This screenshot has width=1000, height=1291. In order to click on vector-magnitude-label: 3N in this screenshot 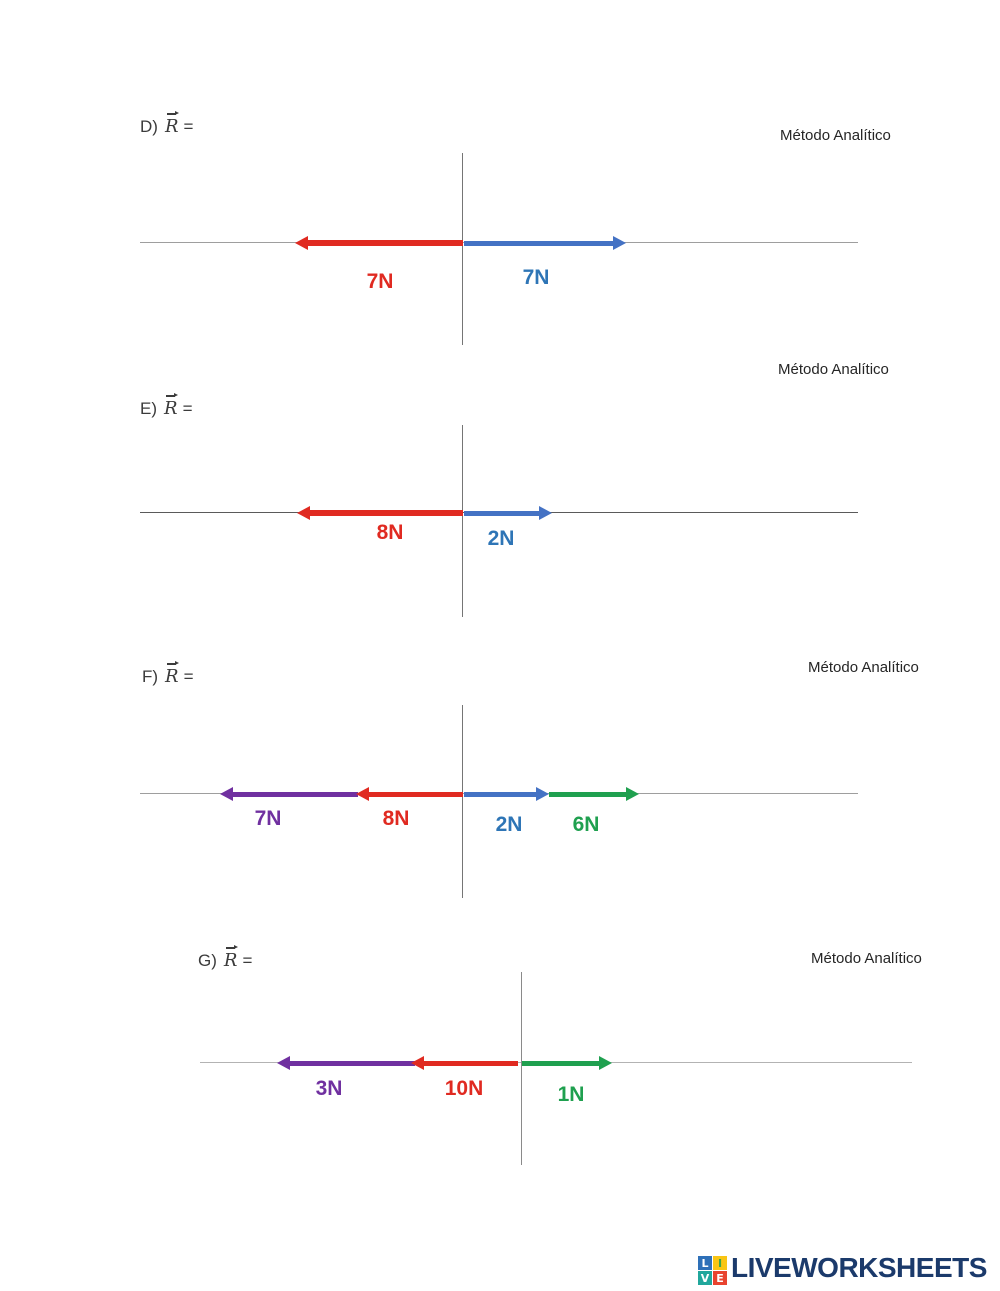, I will do `click(329, 1088)`.